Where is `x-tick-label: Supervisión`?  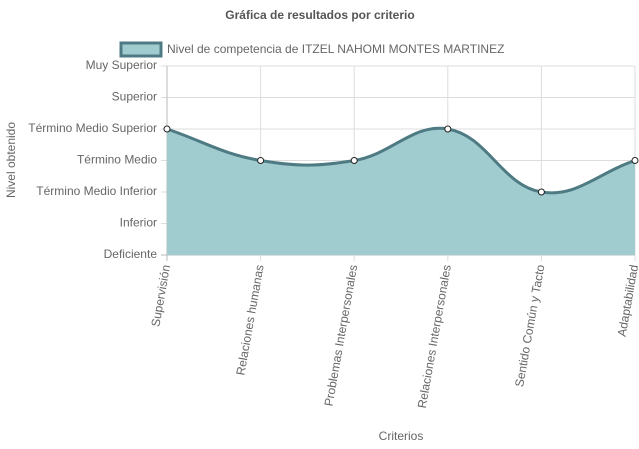 x-tick-label: Supervisión is located at coordinates (160, 296).